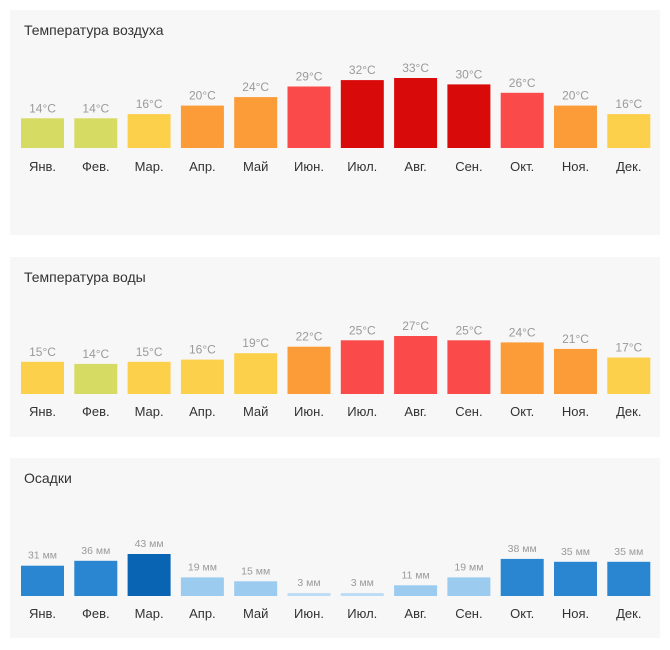 The height and width of the screenshot is (650, 670). What do you see at coordinates (468, 411) in the screenshot?
I see `water-month-label-9: Сен.` at bounding box center [468, 411].